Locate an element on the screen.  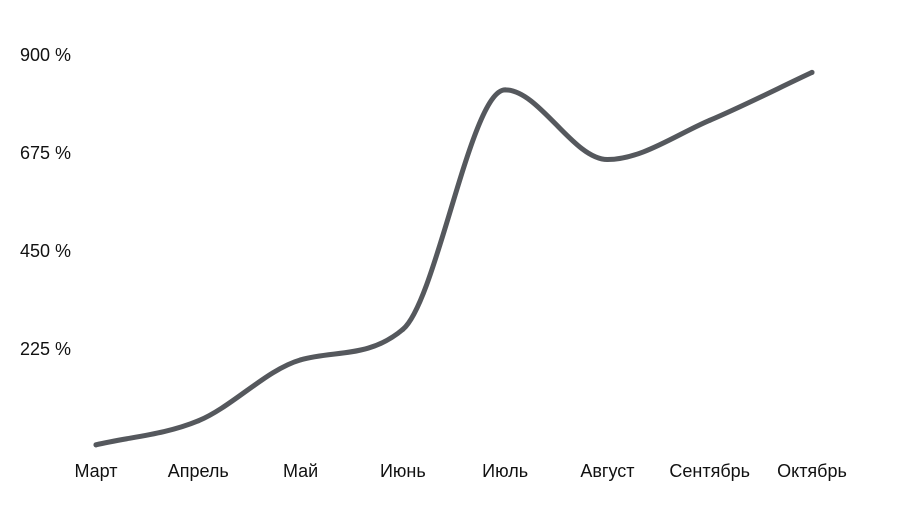
y-tick-label: 900 % is located at coordinates (45, 55).